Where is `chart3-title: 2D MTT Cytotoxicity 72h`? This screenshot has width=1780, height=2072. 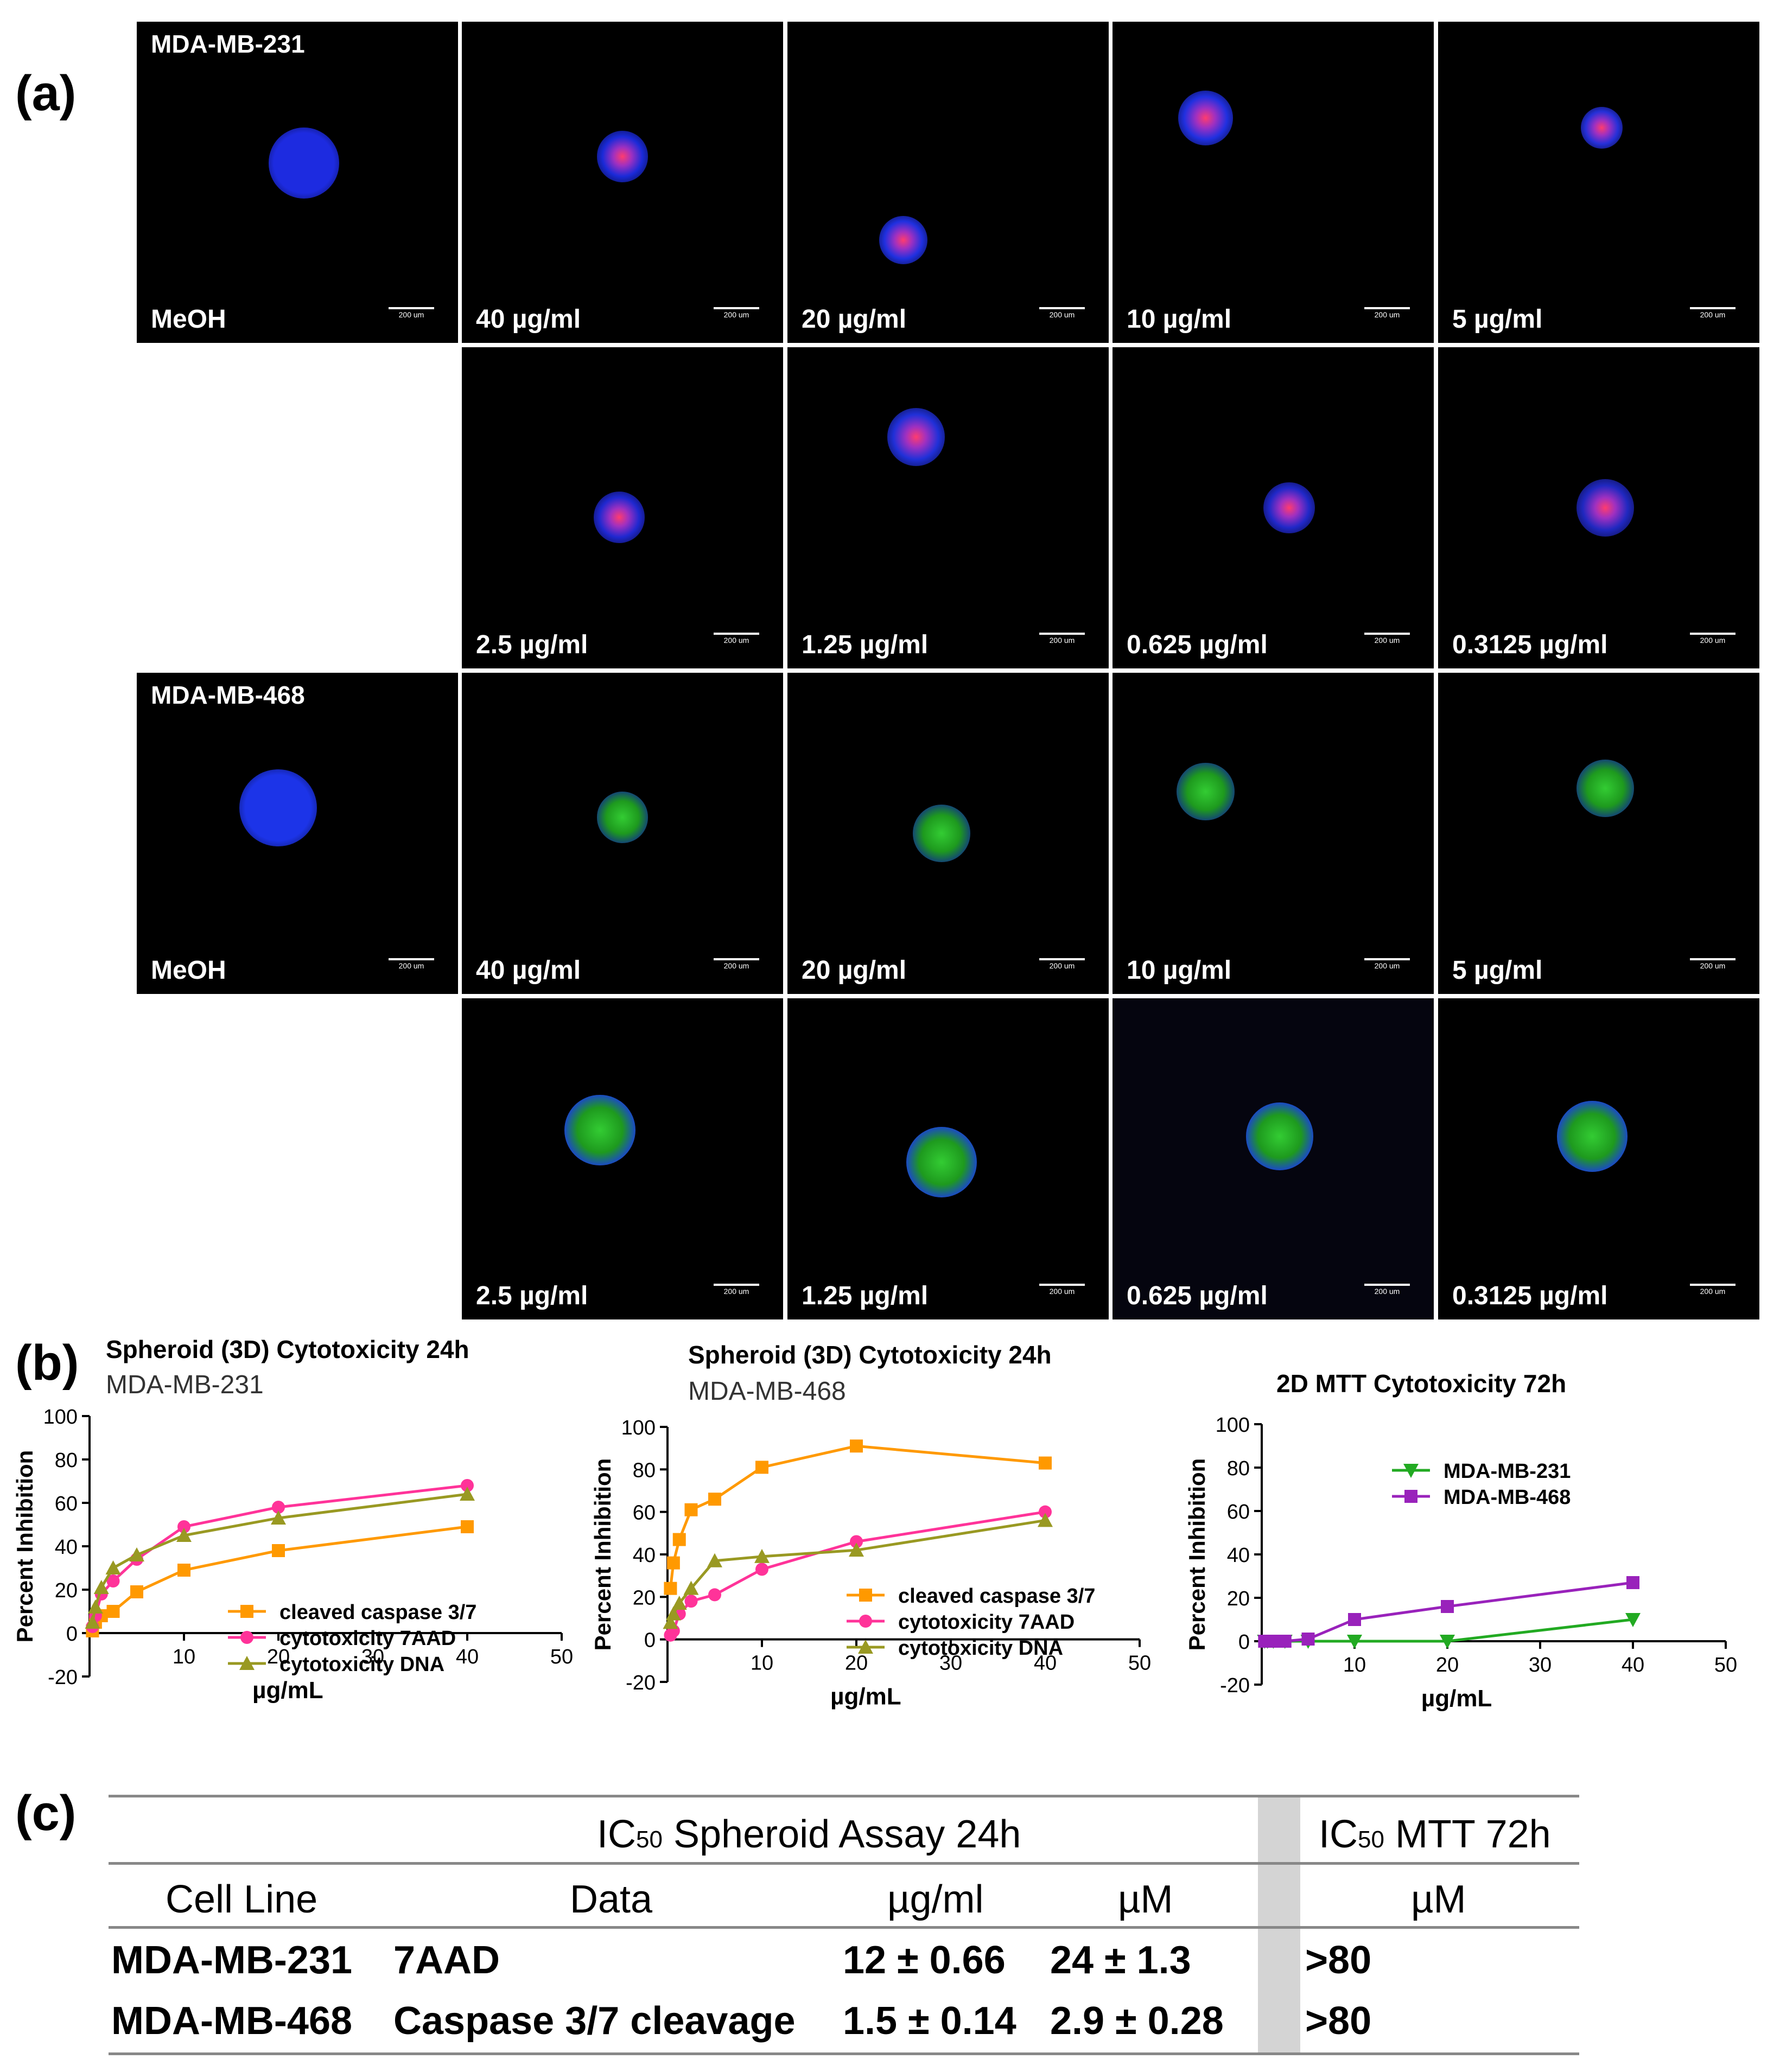 chart3-title: 2D MTT Cytotoxicity 72h is located at coordinates (1422, 1383).